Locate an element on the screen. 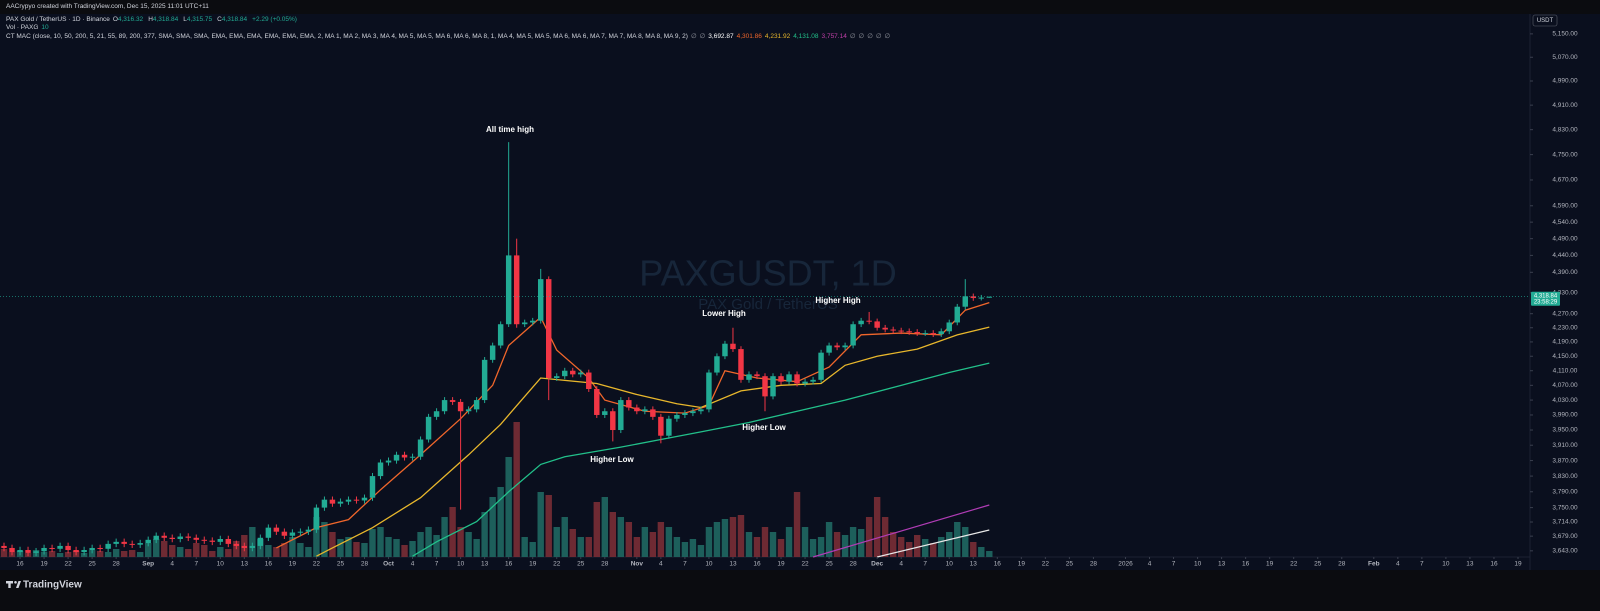  y-tick-label: 3,830.00 is located at coordinates (1565, 476).